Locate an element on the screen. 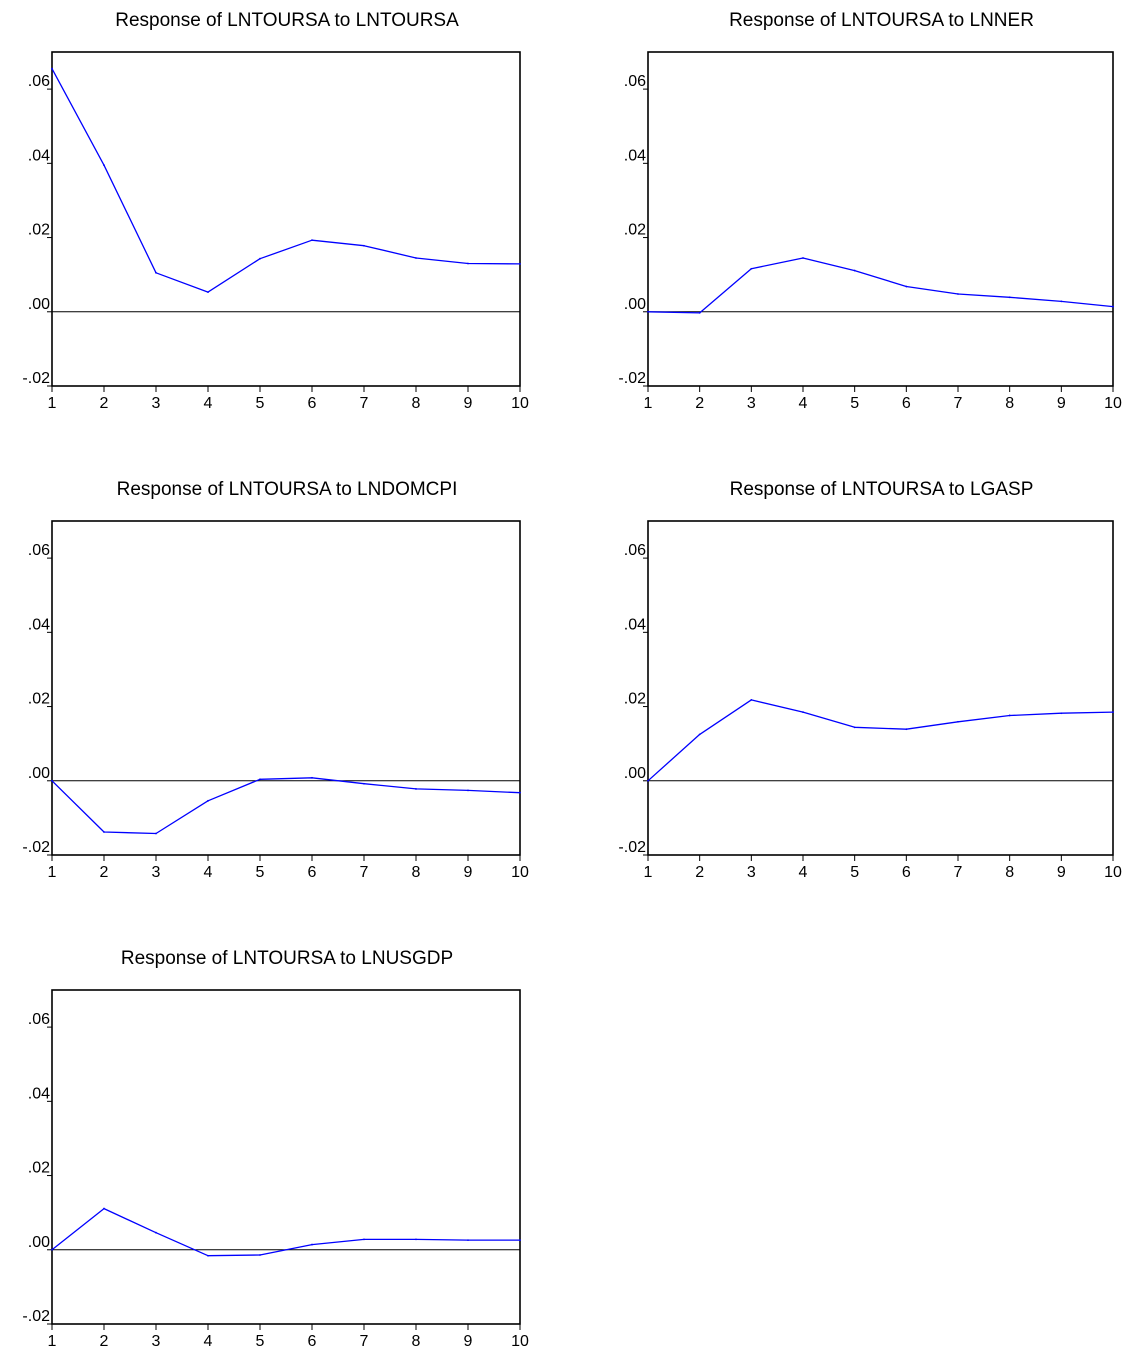  chart-title: Response of LNTOURSA to LGASP is located at coordinates (882, 489).